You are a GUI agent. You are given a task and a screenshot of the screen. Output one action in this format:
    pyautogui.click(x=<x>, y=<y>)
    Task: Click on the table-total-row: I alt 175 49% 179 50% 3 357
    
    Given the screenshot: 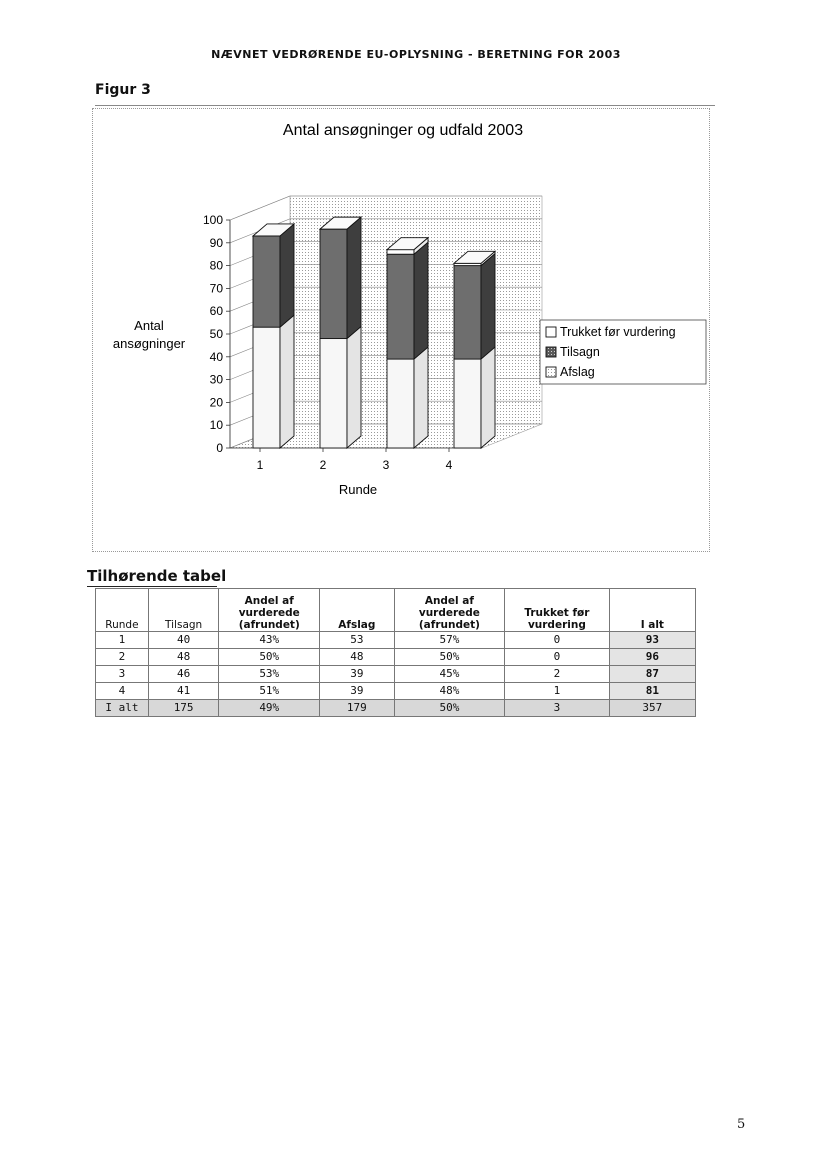 What is the action you would take?
    pyautogui.click(x=396, y=708)
    